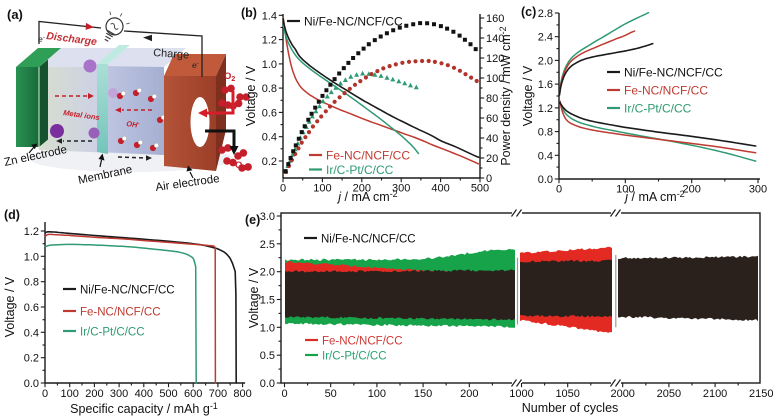  Describe the element at coordinates (168, 394) in the screenshot. I see `svg-text: 500` at that location.